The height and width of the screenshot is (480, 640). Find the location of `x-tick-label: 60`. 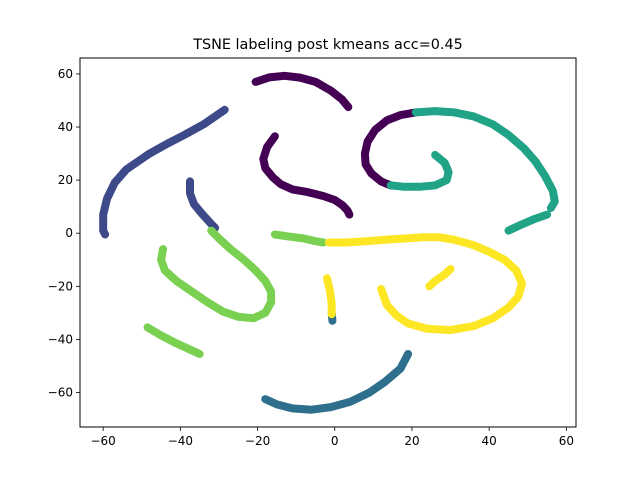

x-tick-label: 60 is located at coordinates (566, 441).